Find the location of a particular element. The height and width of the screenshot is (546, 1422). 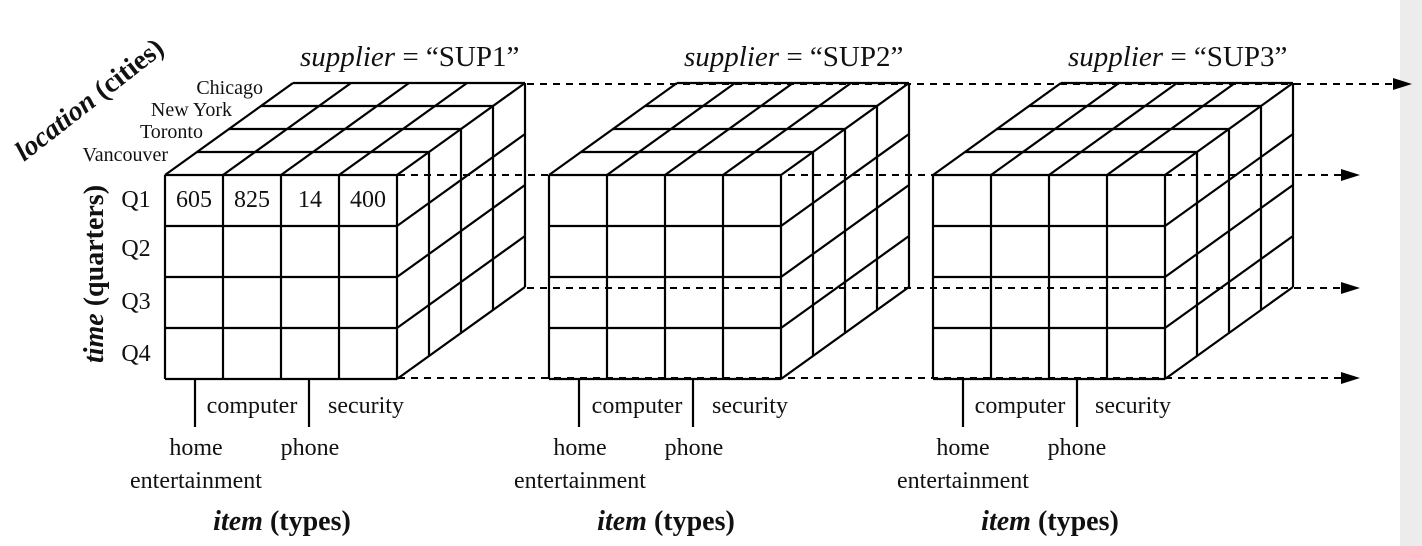

supplier-1-cube is located at coordinates (345, 231).